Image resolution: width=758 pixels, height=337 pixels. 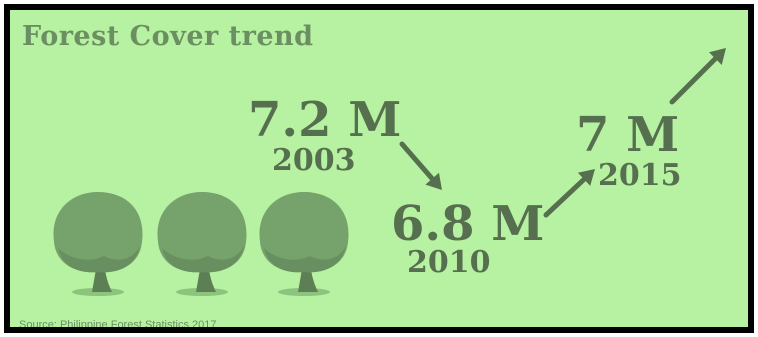 I want to click on arrow-down-right-icon, so click(x=420, y=165).